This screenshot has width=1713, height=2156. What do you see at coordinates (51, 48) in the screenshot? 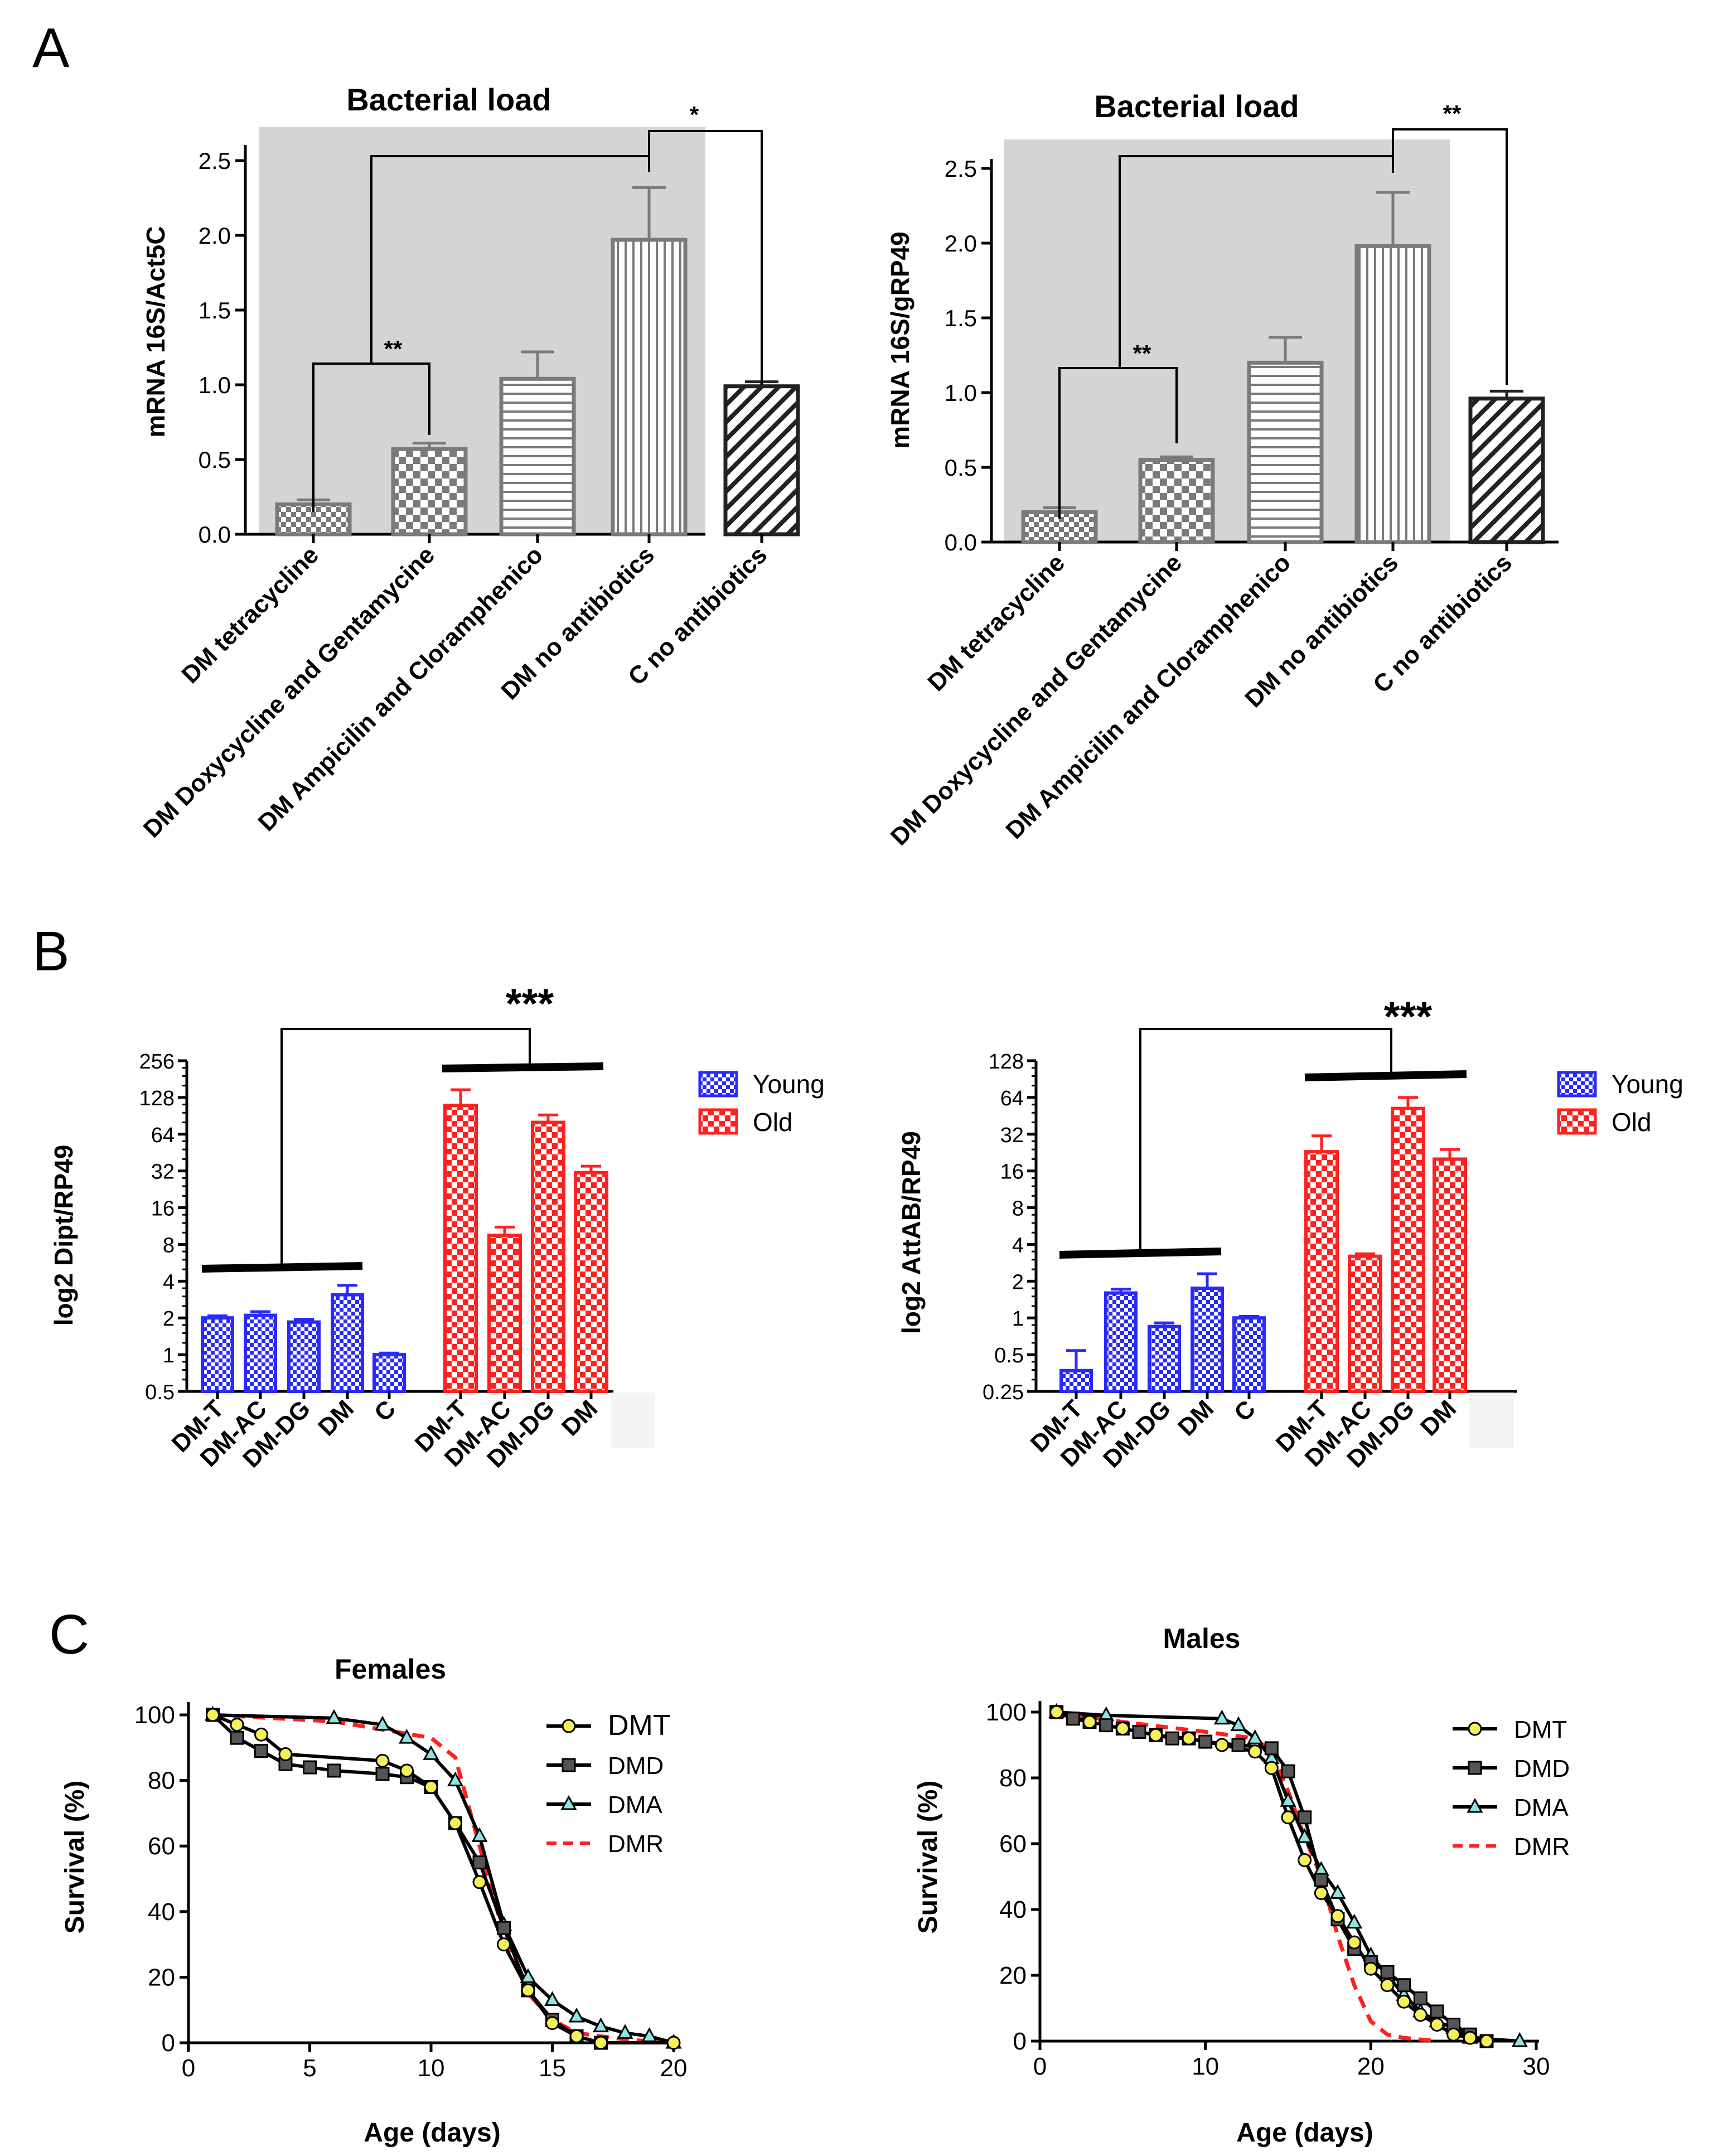
I see `panel-letter-a: A` at bounding box center [51, 48].